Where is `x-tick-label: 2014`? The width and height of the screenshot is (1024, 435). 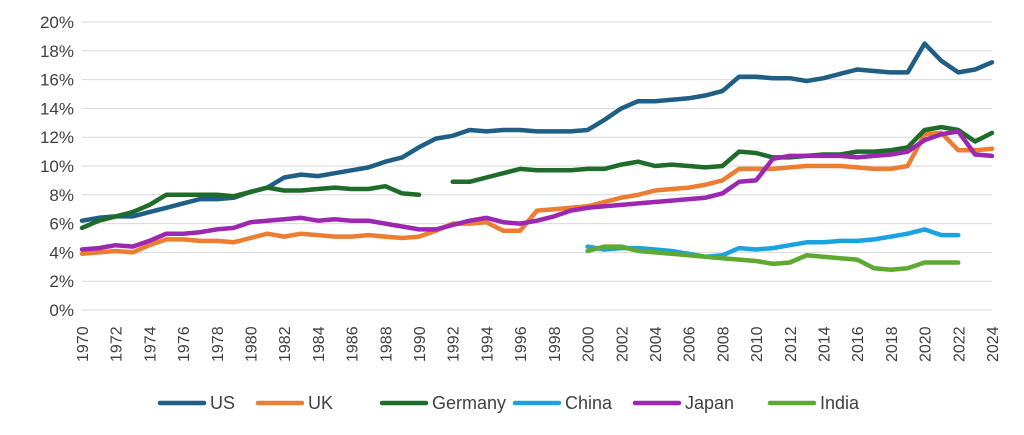 x-tick-label: 2014 is located at coordinates (824, 344).